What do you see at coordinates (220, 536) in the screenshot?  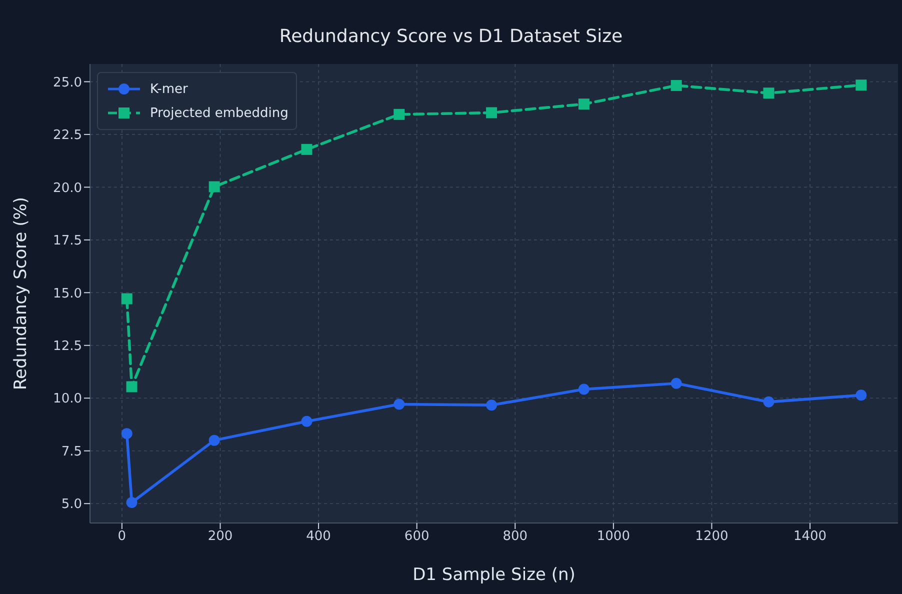 I see `x-tick-label: 200` at bounding box center [220, 536].